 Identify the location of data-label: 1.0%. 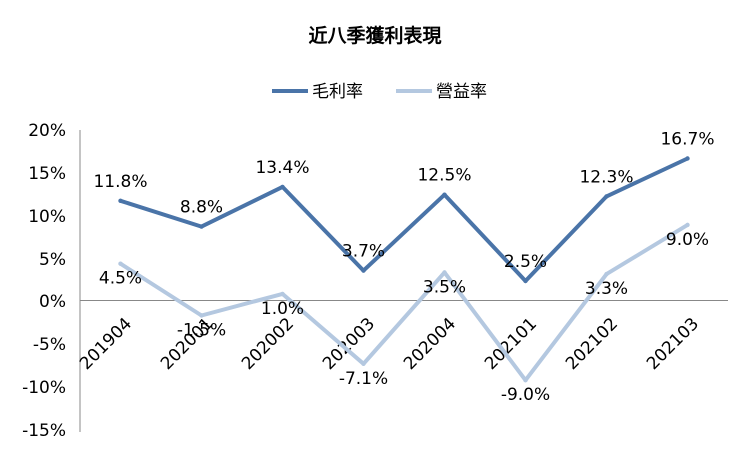
(282, 309).